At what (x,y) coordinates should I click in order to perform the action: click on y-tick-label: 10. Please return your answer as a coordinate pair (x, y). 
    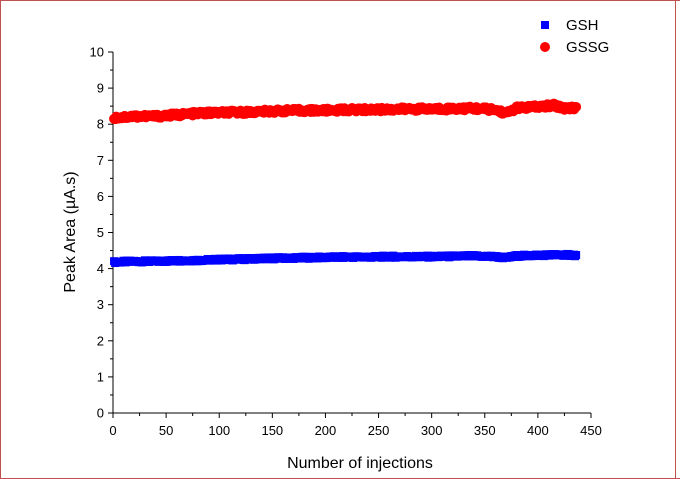
    Looking at the image, I should click on (97, 52).